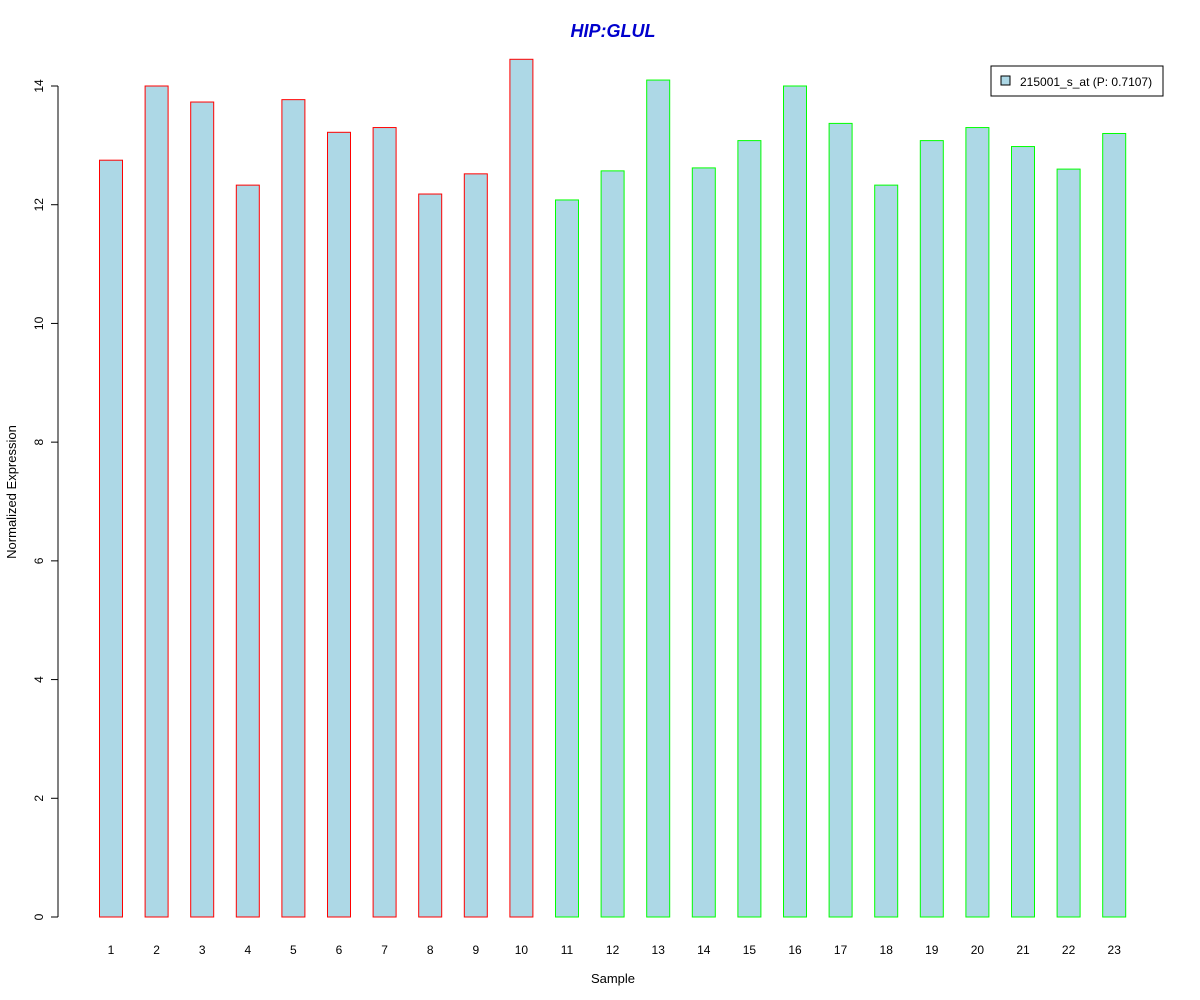 This screenshot has height=1000, width=1200. I want to click on x-tick-label: 2, so click(156, 950).